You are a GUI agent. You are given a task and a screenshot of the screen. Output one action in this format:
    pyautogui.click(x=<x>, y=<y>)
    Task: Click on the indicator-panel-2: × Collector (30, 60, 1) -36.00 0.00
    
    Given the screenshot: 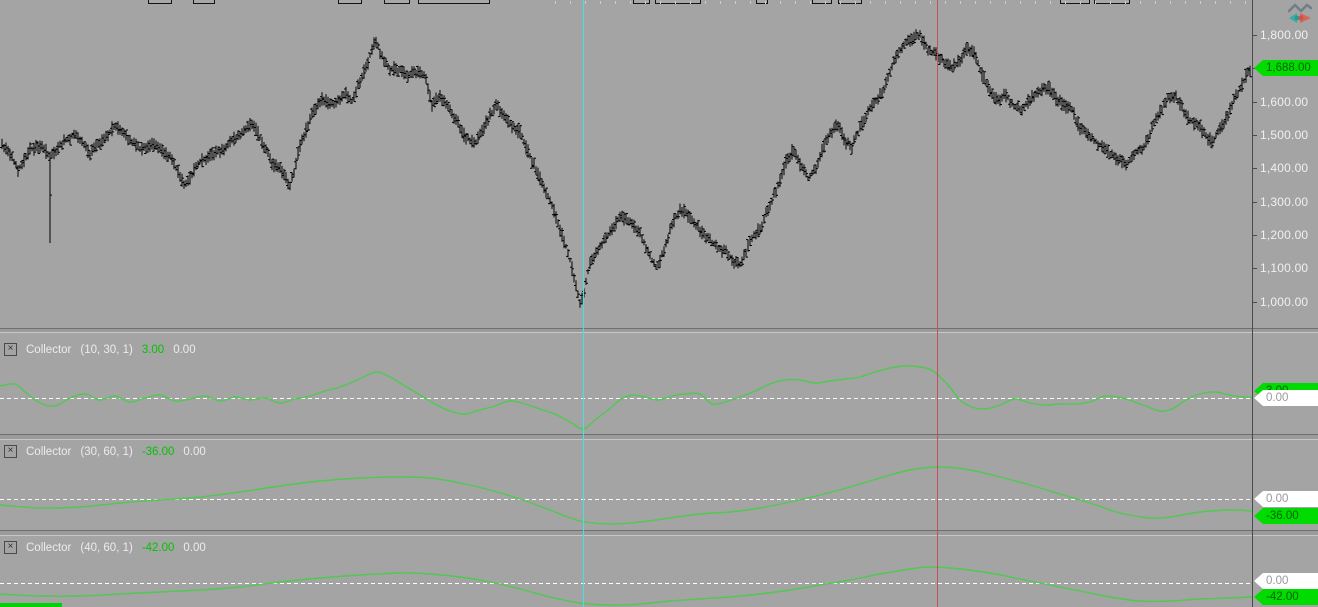 What is the action you would take?
    pyautogui.click(x=659, y=485)
    